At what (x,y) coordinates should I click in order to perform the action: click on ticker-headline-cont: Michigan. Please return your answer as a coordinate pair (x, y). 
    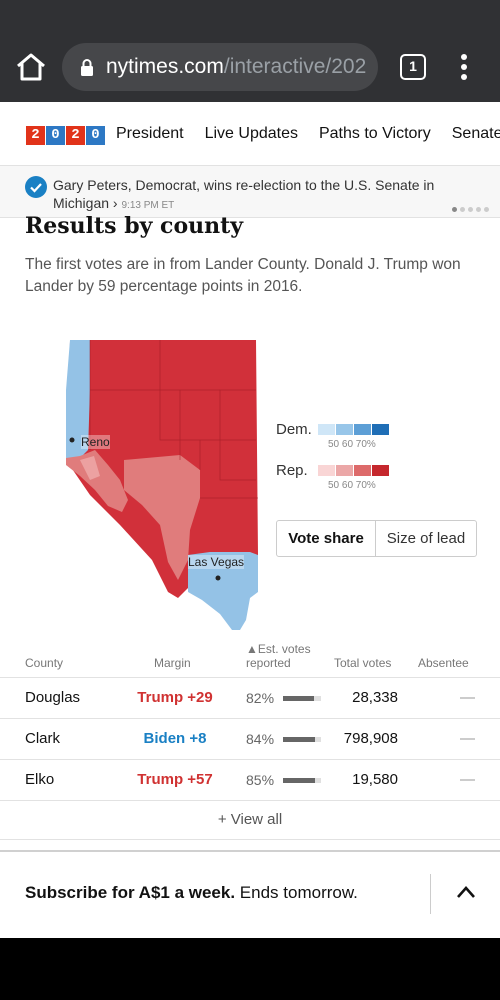
    Looking at the image, I should click on (81, 203).